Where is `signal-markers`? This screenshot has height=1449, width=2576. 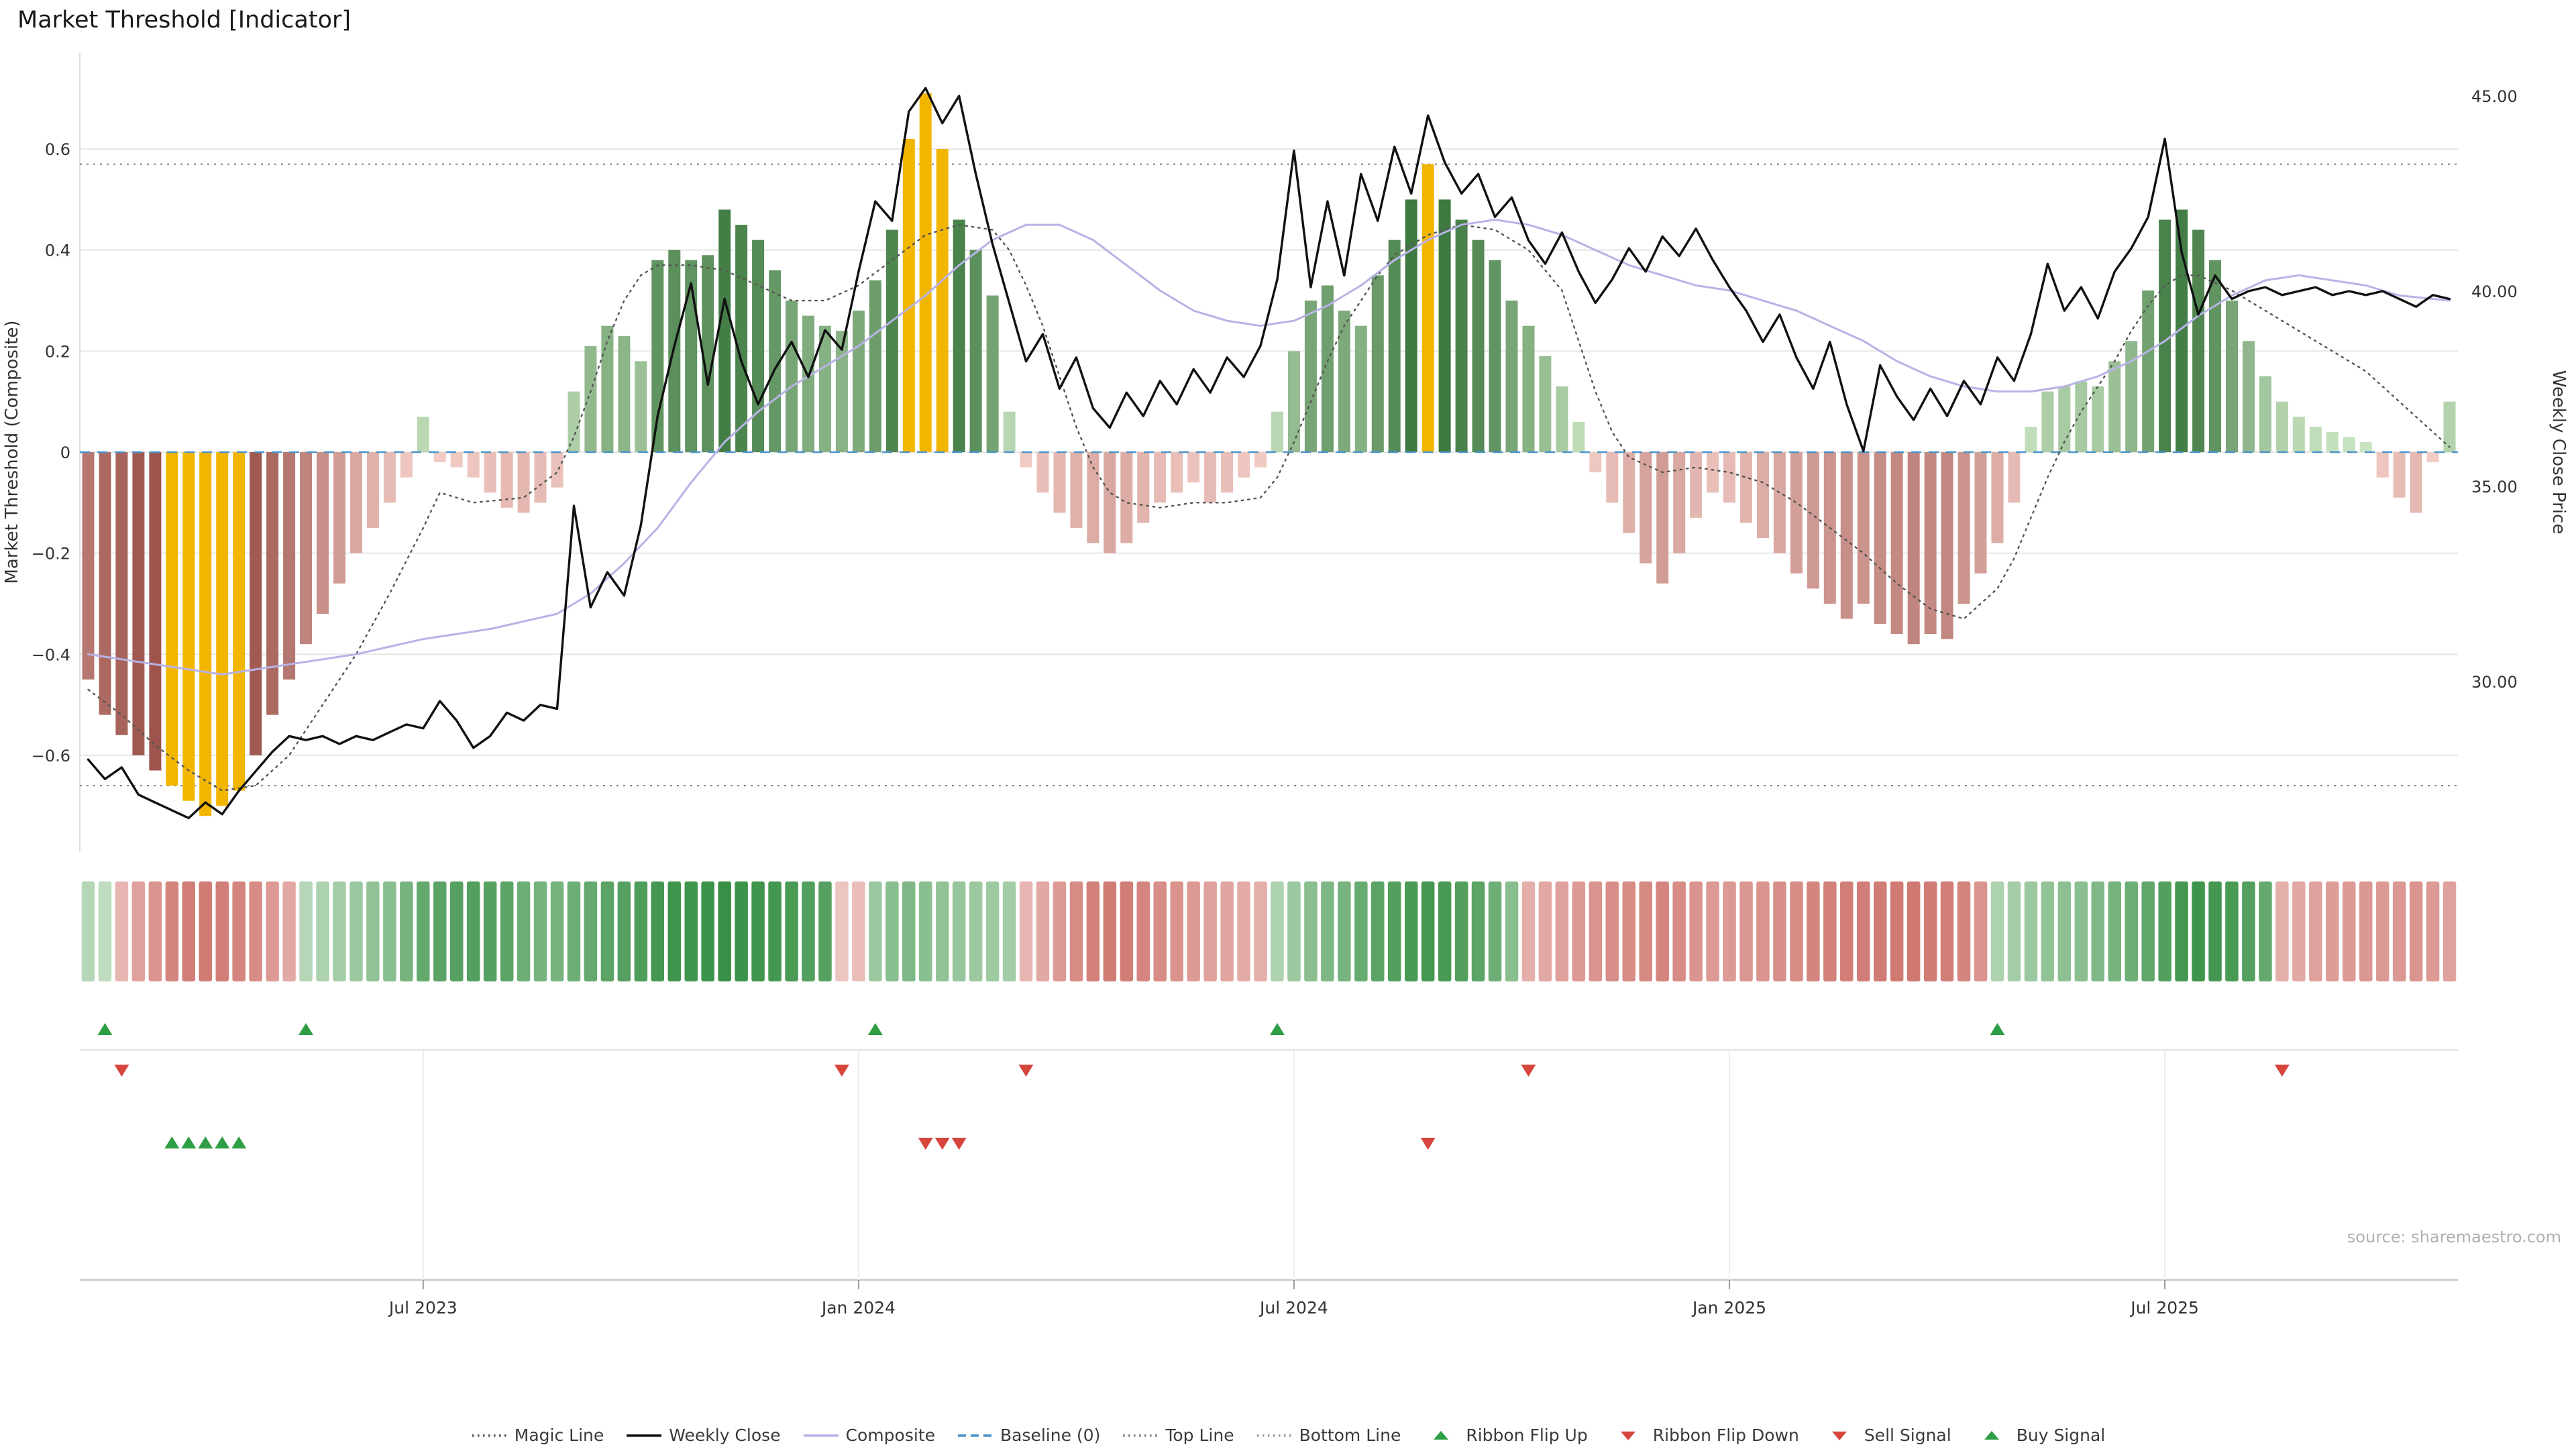
signal-markers is located at coordinates (1193, 1086).